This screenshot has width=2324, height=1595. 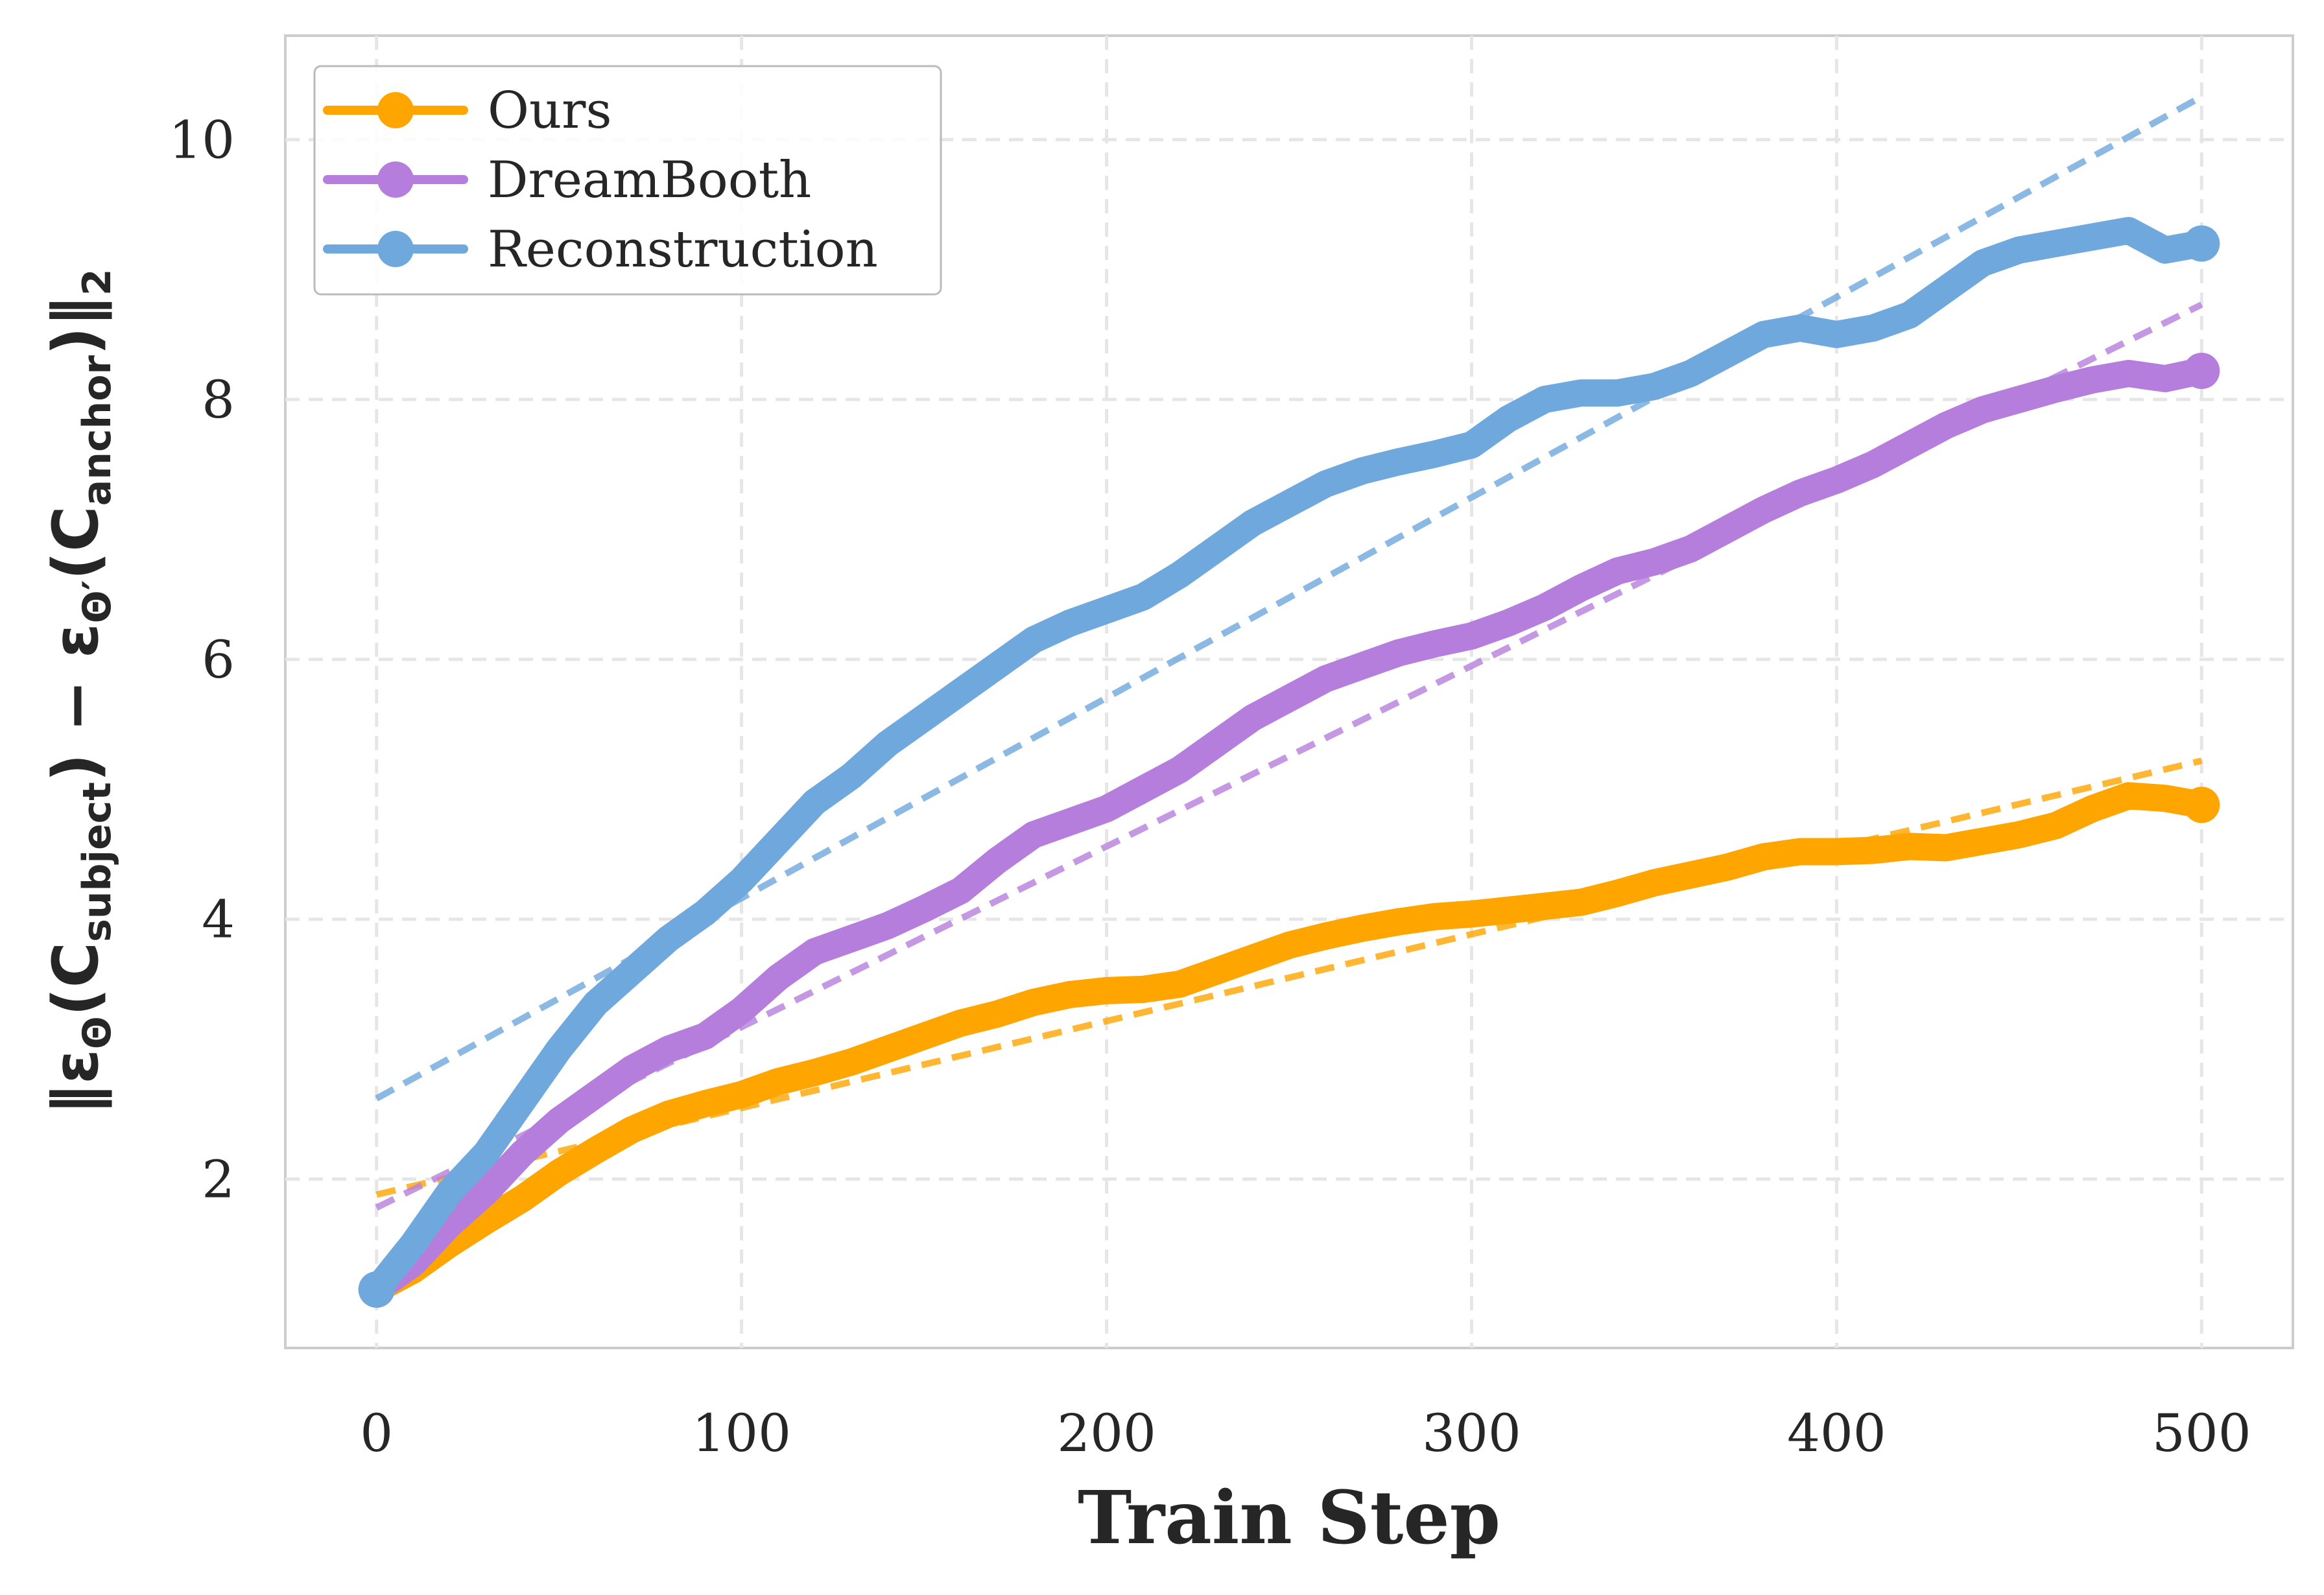 I want to click on y-tick-label: 2, so click(x=219, y=1179).